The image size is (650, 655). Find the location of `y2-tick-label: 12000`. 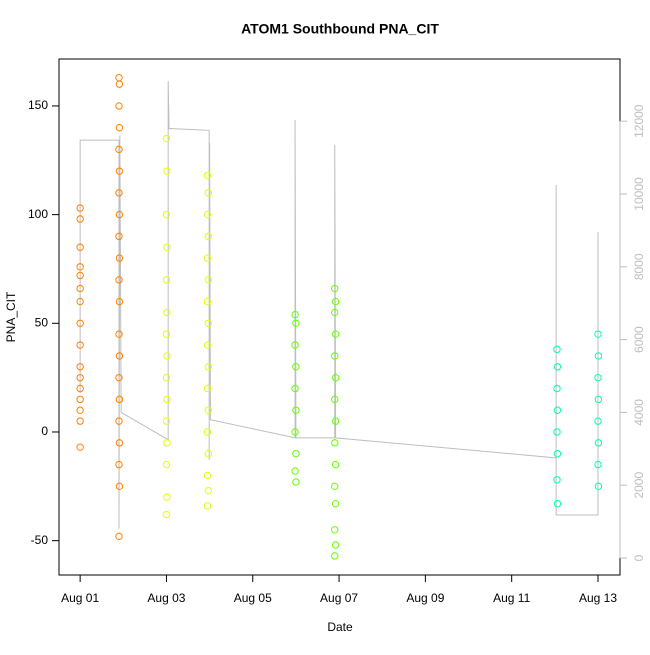

y2-tick-label: 12000 is located at coordinates (639, 121).